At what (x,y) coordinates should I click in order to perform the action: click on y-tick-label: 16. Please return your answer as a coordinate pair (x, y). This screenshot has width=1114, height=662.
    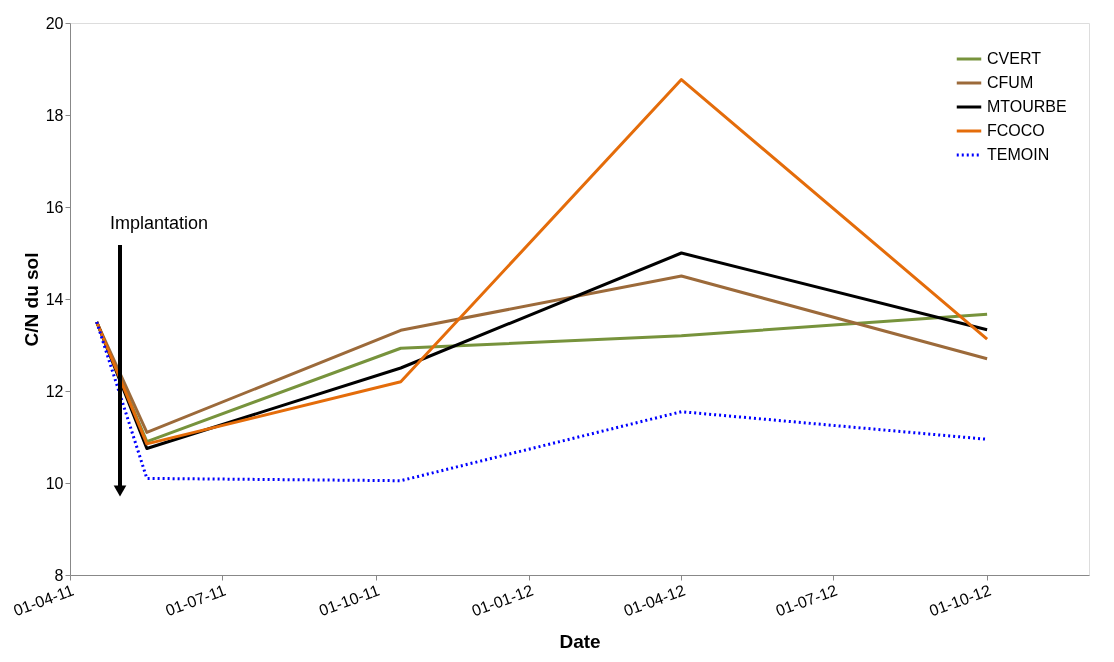
    Looking at the image, I should click on (54, 207).